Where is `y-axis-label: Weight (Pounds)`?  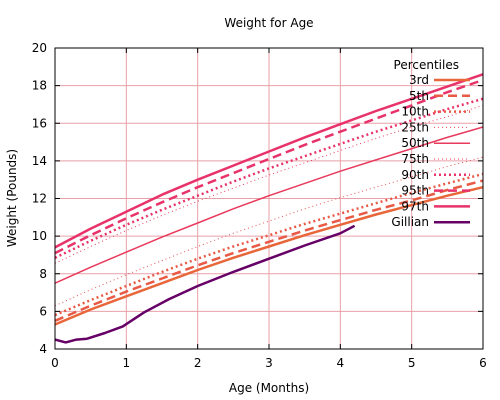
y-axis-label: Weight (Pounds) is located at coordinates (12, 198).